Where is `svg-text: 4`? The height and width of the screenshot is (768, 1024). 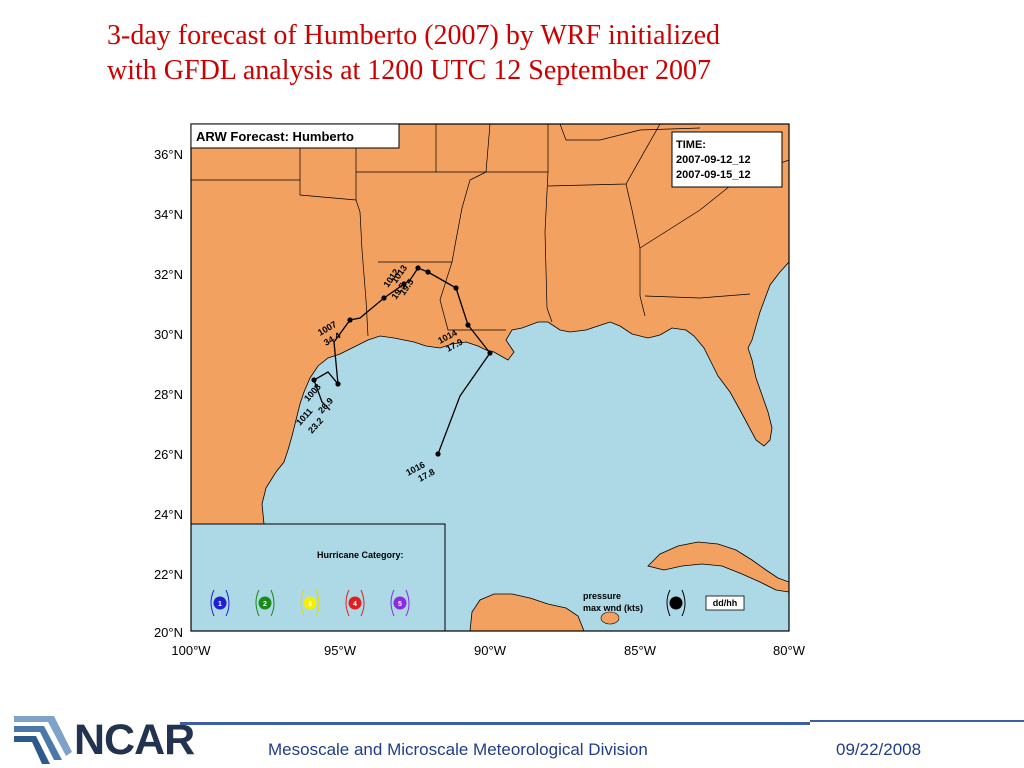
svg-text: 4 is located at coordinates (355, 604).